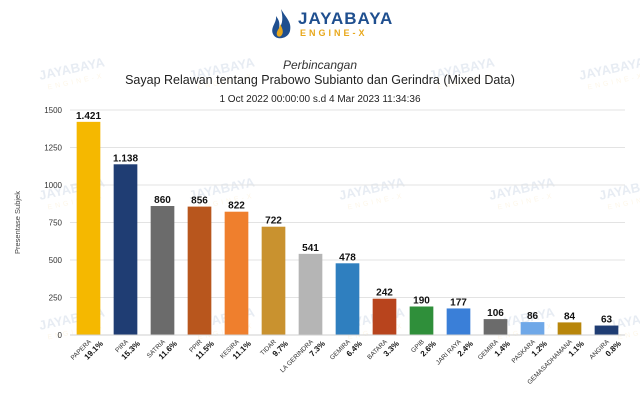  I want to click on bar-pira, so click(125, 249).